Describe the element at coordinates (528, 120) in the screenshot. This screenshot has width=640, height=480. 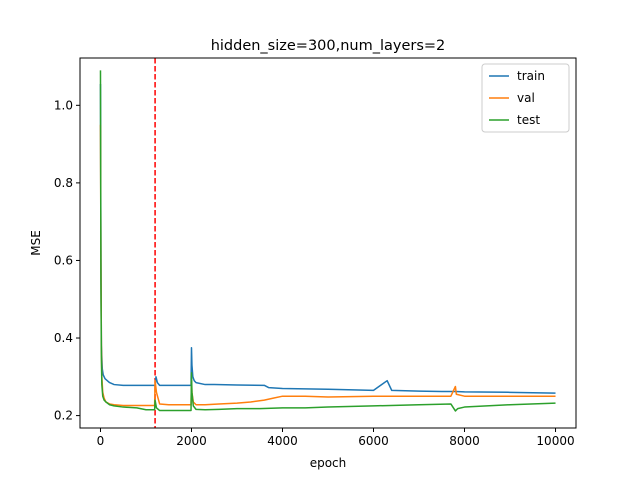
I see `legend-label-test: test` at that location.